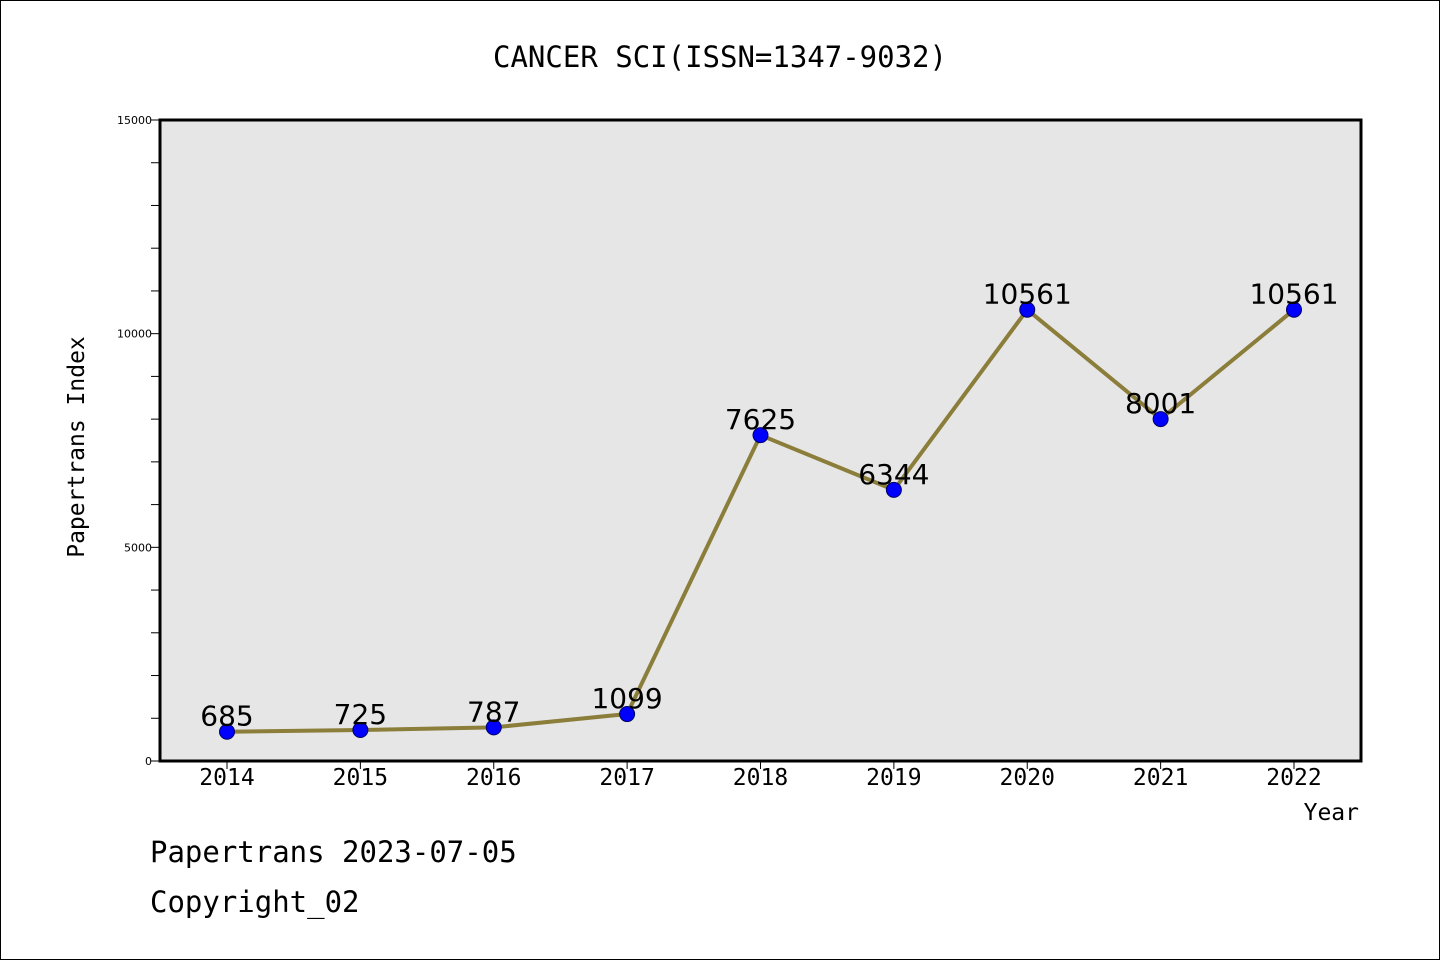 Image resolution: width=1440 pixels, height=960 pixels. Describe the element at coordinates (1027, 778) in the screenshot. I see `x-tick-label: 2020` at that location.